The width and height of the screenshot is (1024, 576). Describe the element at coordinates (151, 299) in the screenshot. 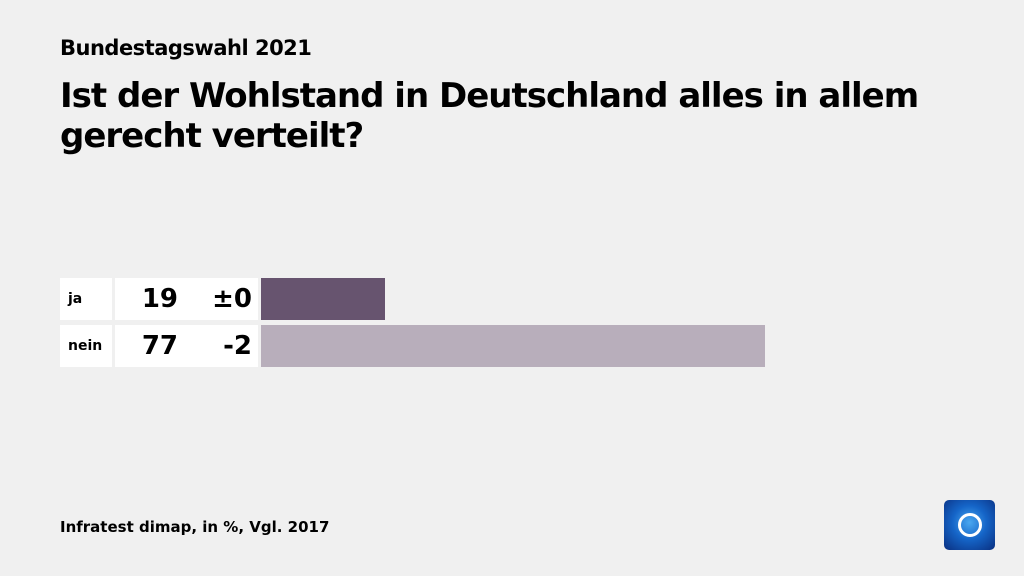

I see `value-label: 19` at that location.